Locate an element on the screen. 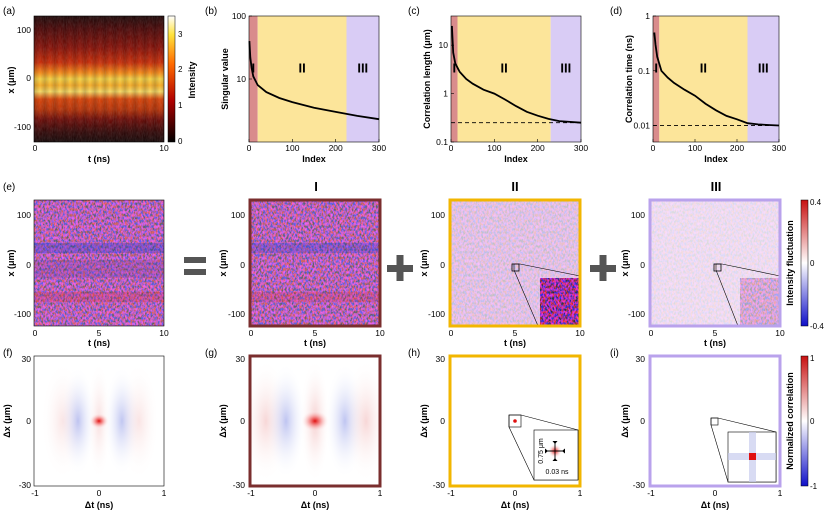 The image size is (830, 515). d-ytick-label-2: 0.01 is located at coordinates (641, 126).